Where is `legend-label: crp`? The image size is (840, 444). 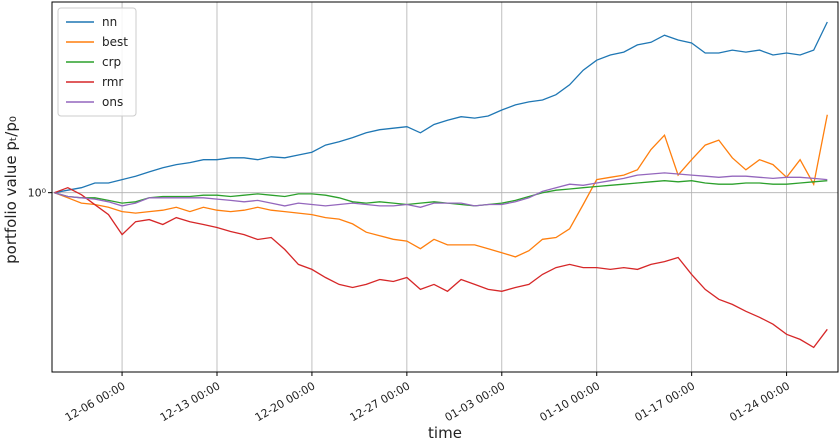 legend-label: crp is located at coordinates (111, 62).